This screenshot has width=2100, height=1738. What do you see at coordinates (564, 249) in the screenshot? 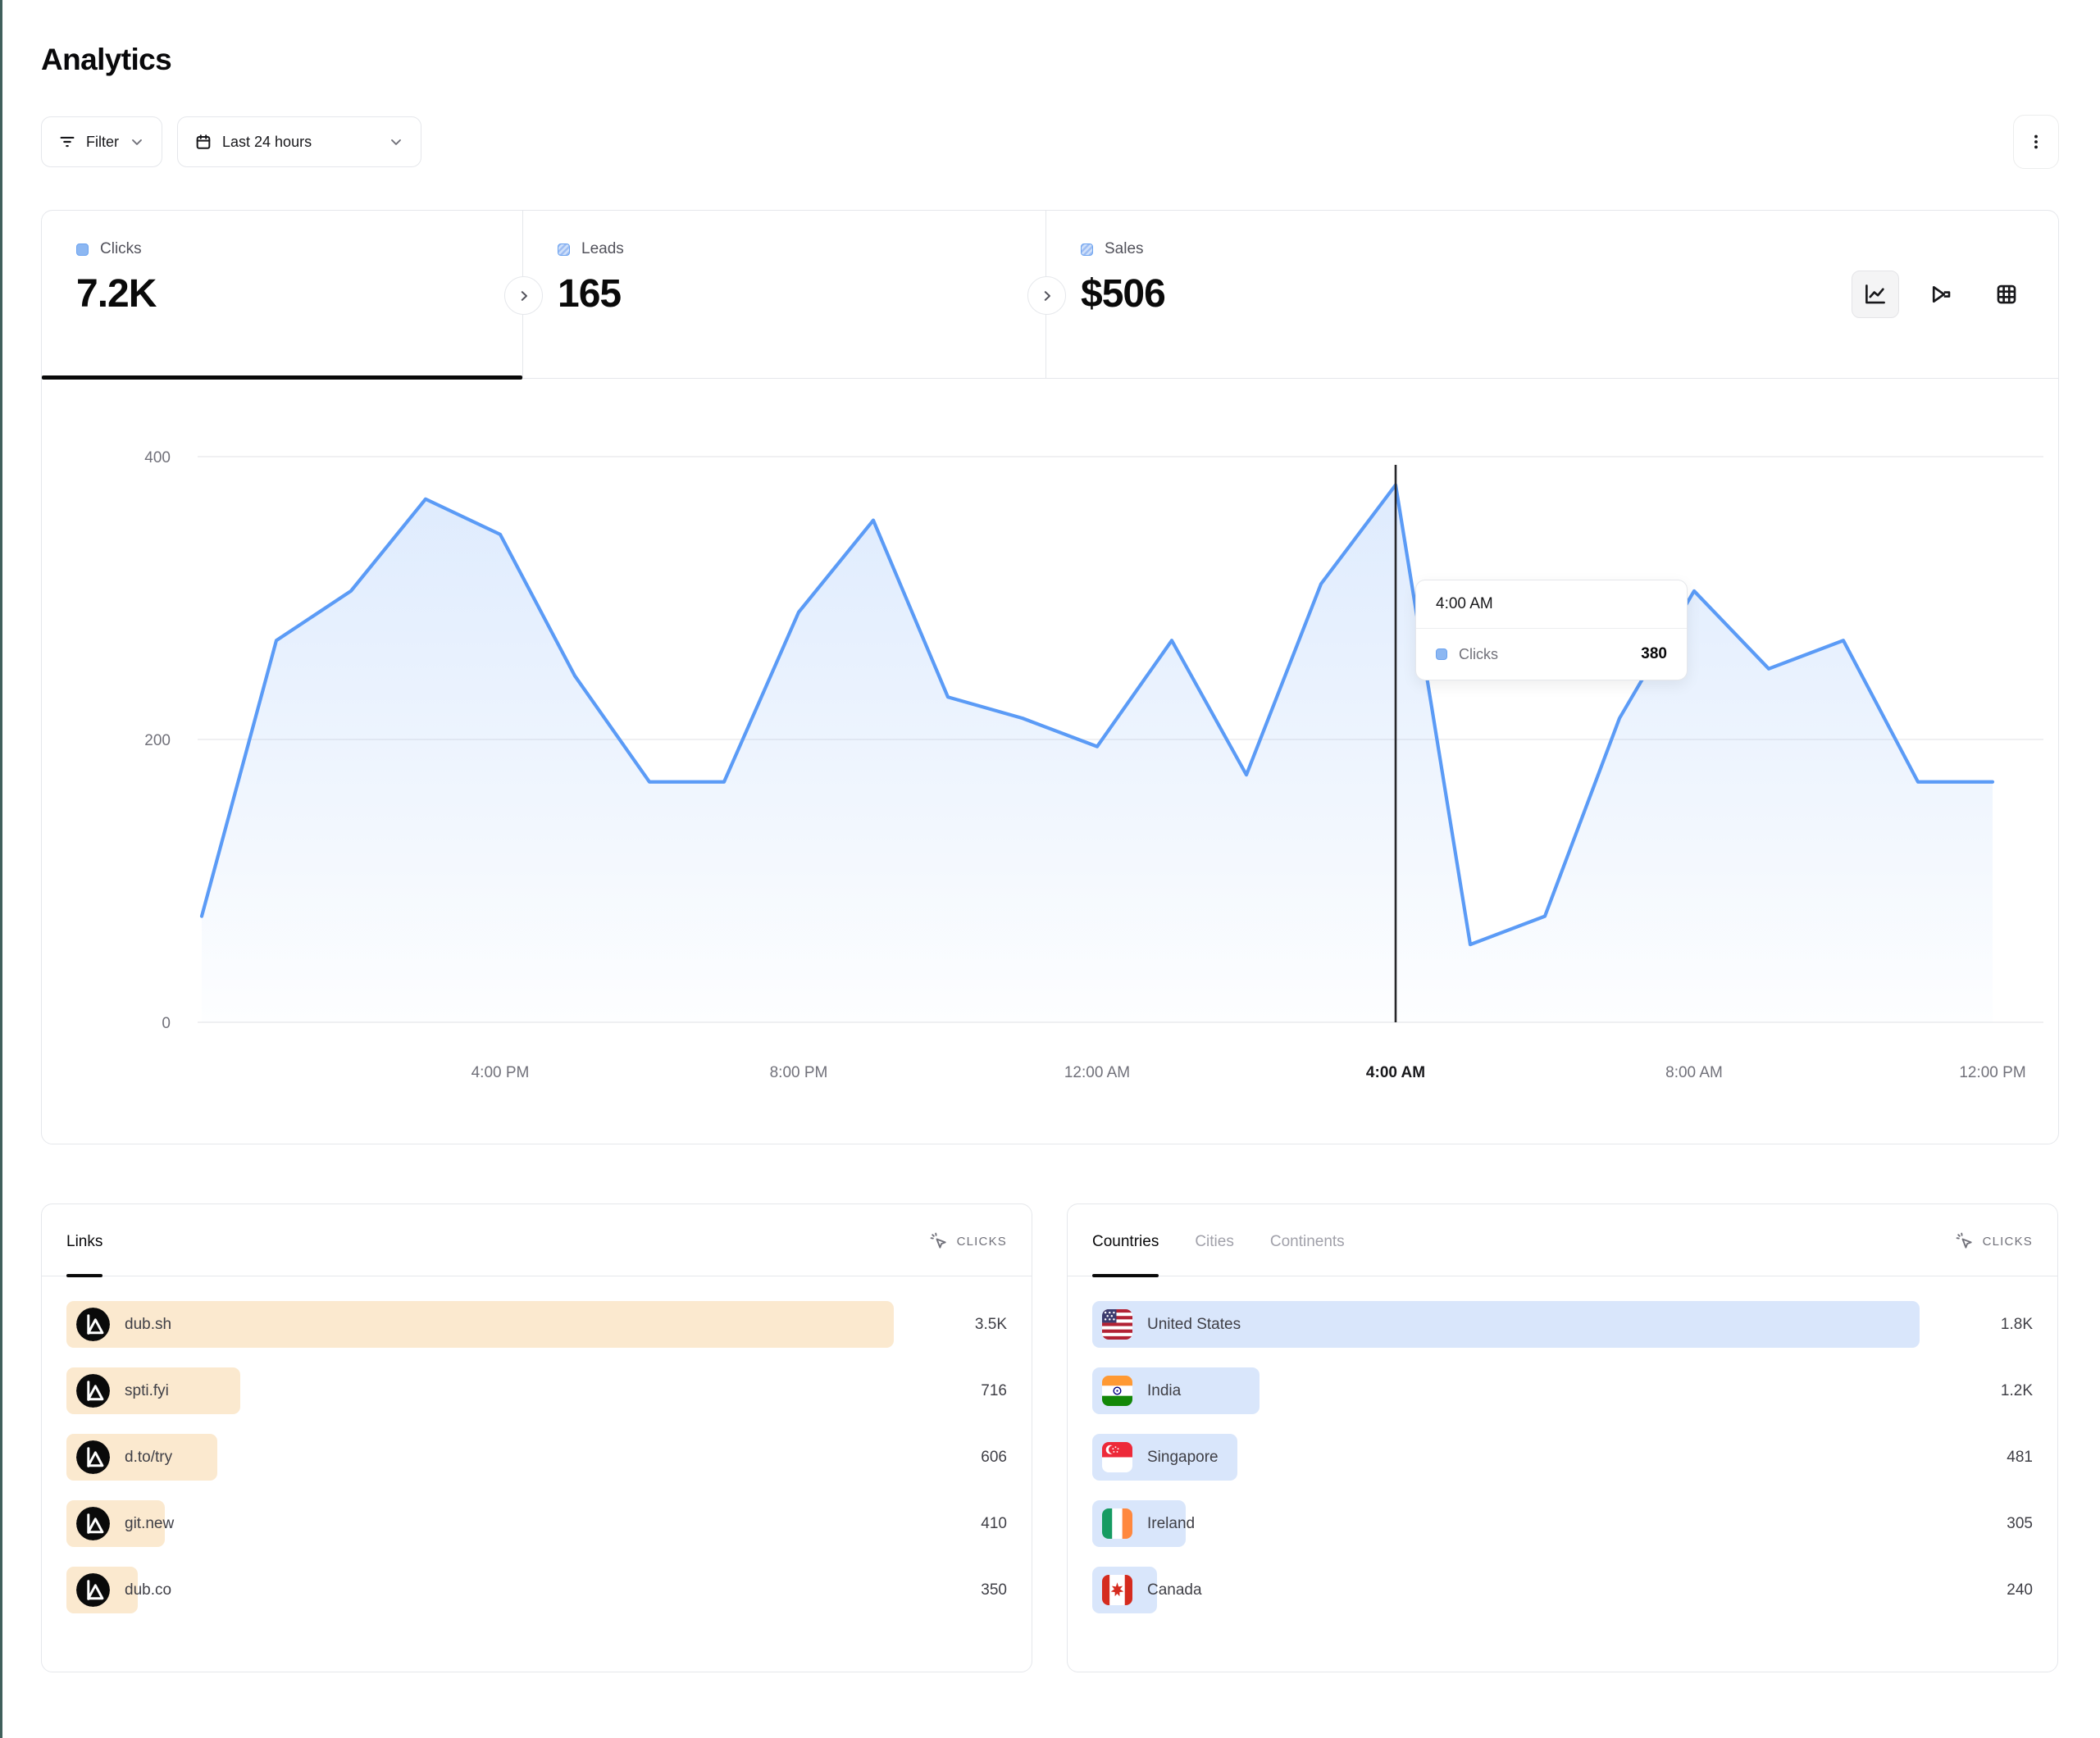
I see `leads-series-swatch` at bounding box center [564, 249].